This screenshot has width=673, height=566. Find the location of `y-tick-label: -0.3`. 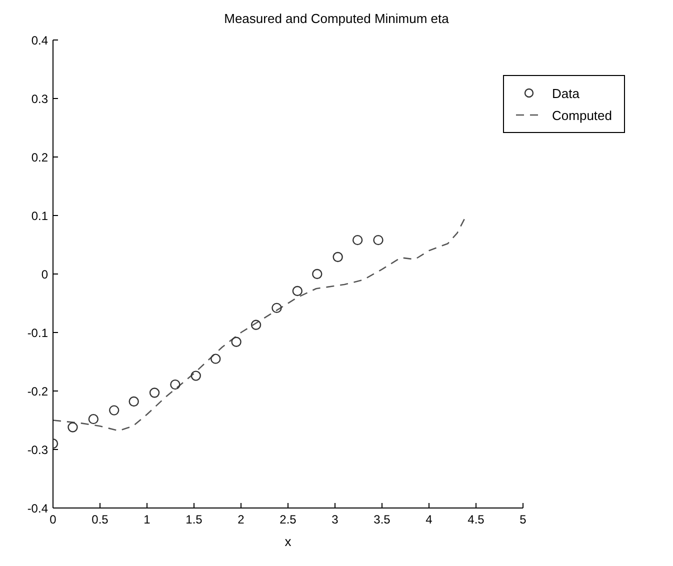

y-tick-label: -0.3 is located at coordinates (37, 449).